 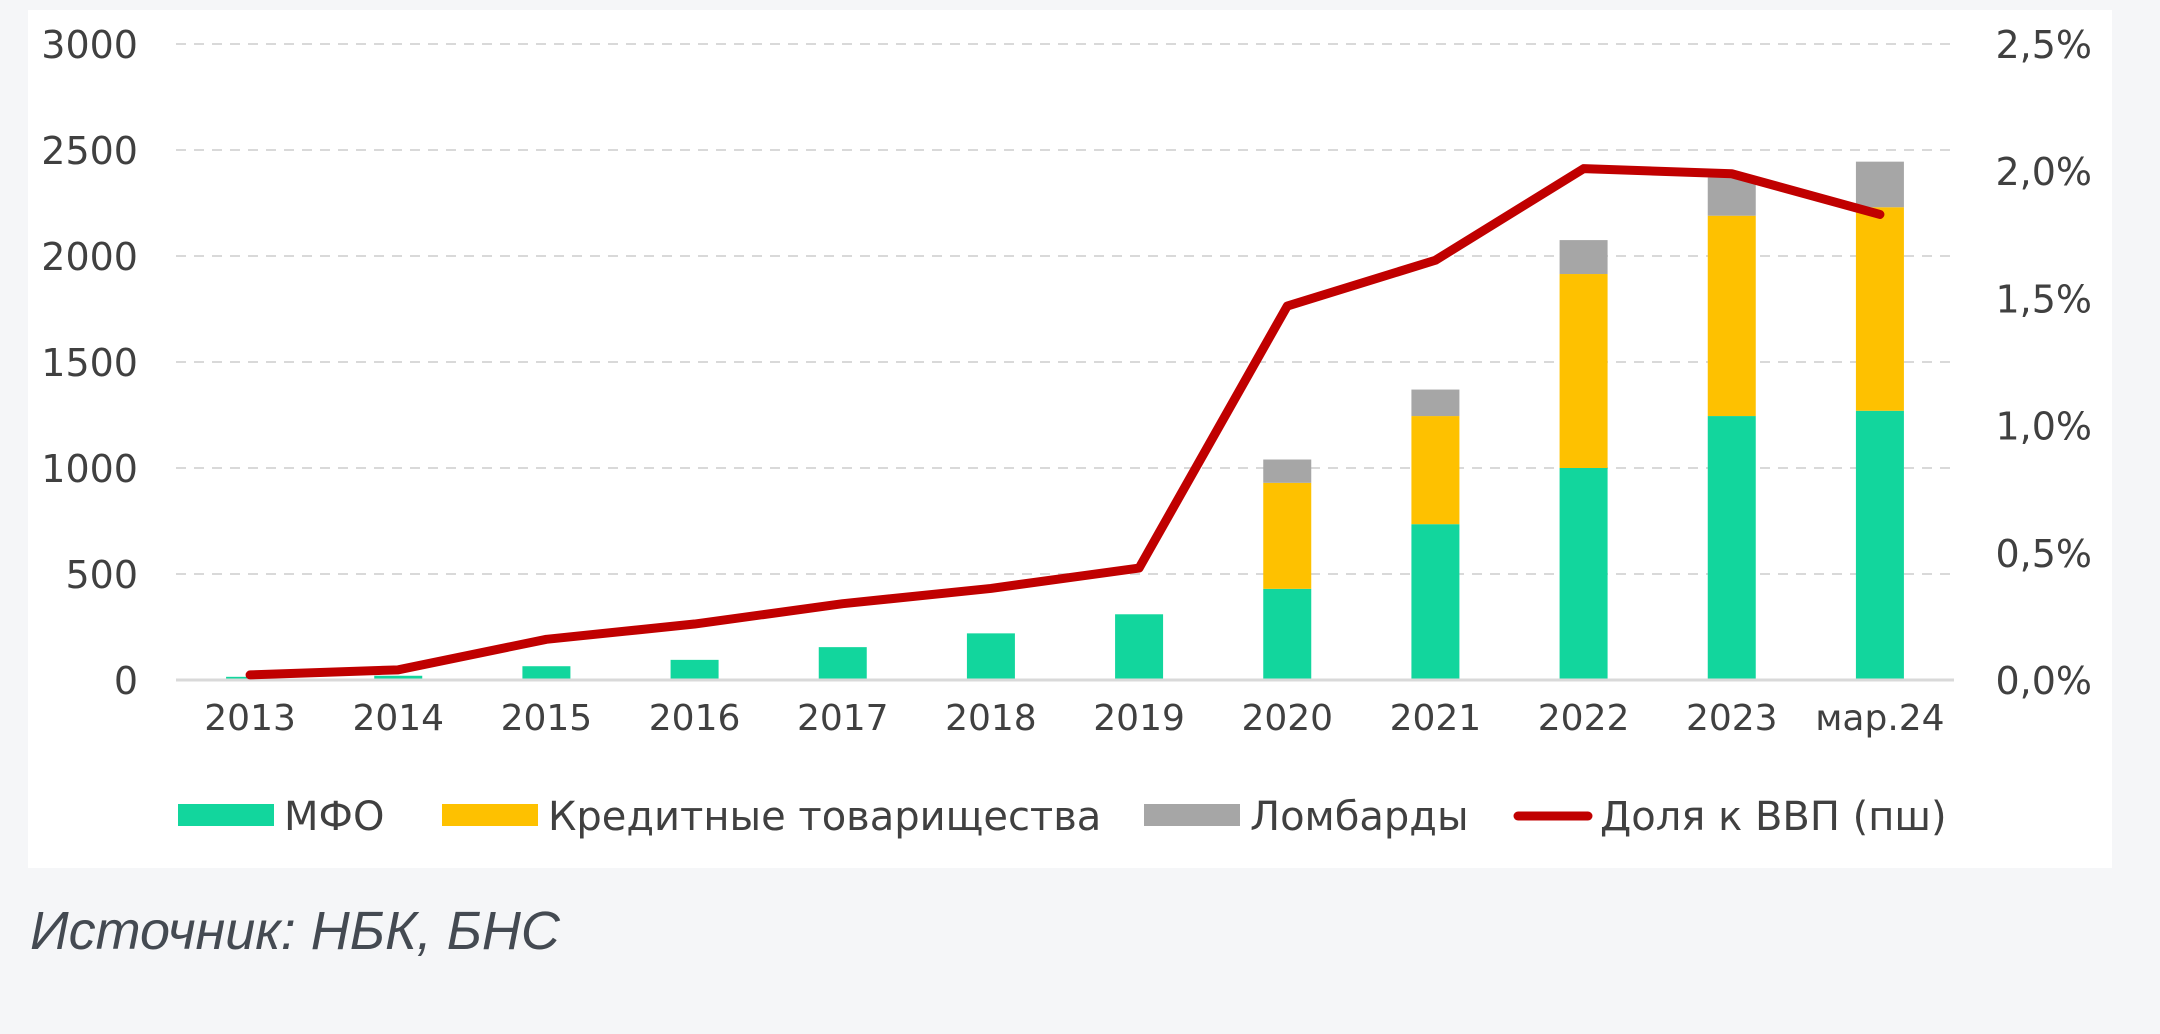 What do you see at coordinates (1192, 815) in the screenshot?
I see `legend-pawnshops-swatch` at bounding box center [1192, 815].